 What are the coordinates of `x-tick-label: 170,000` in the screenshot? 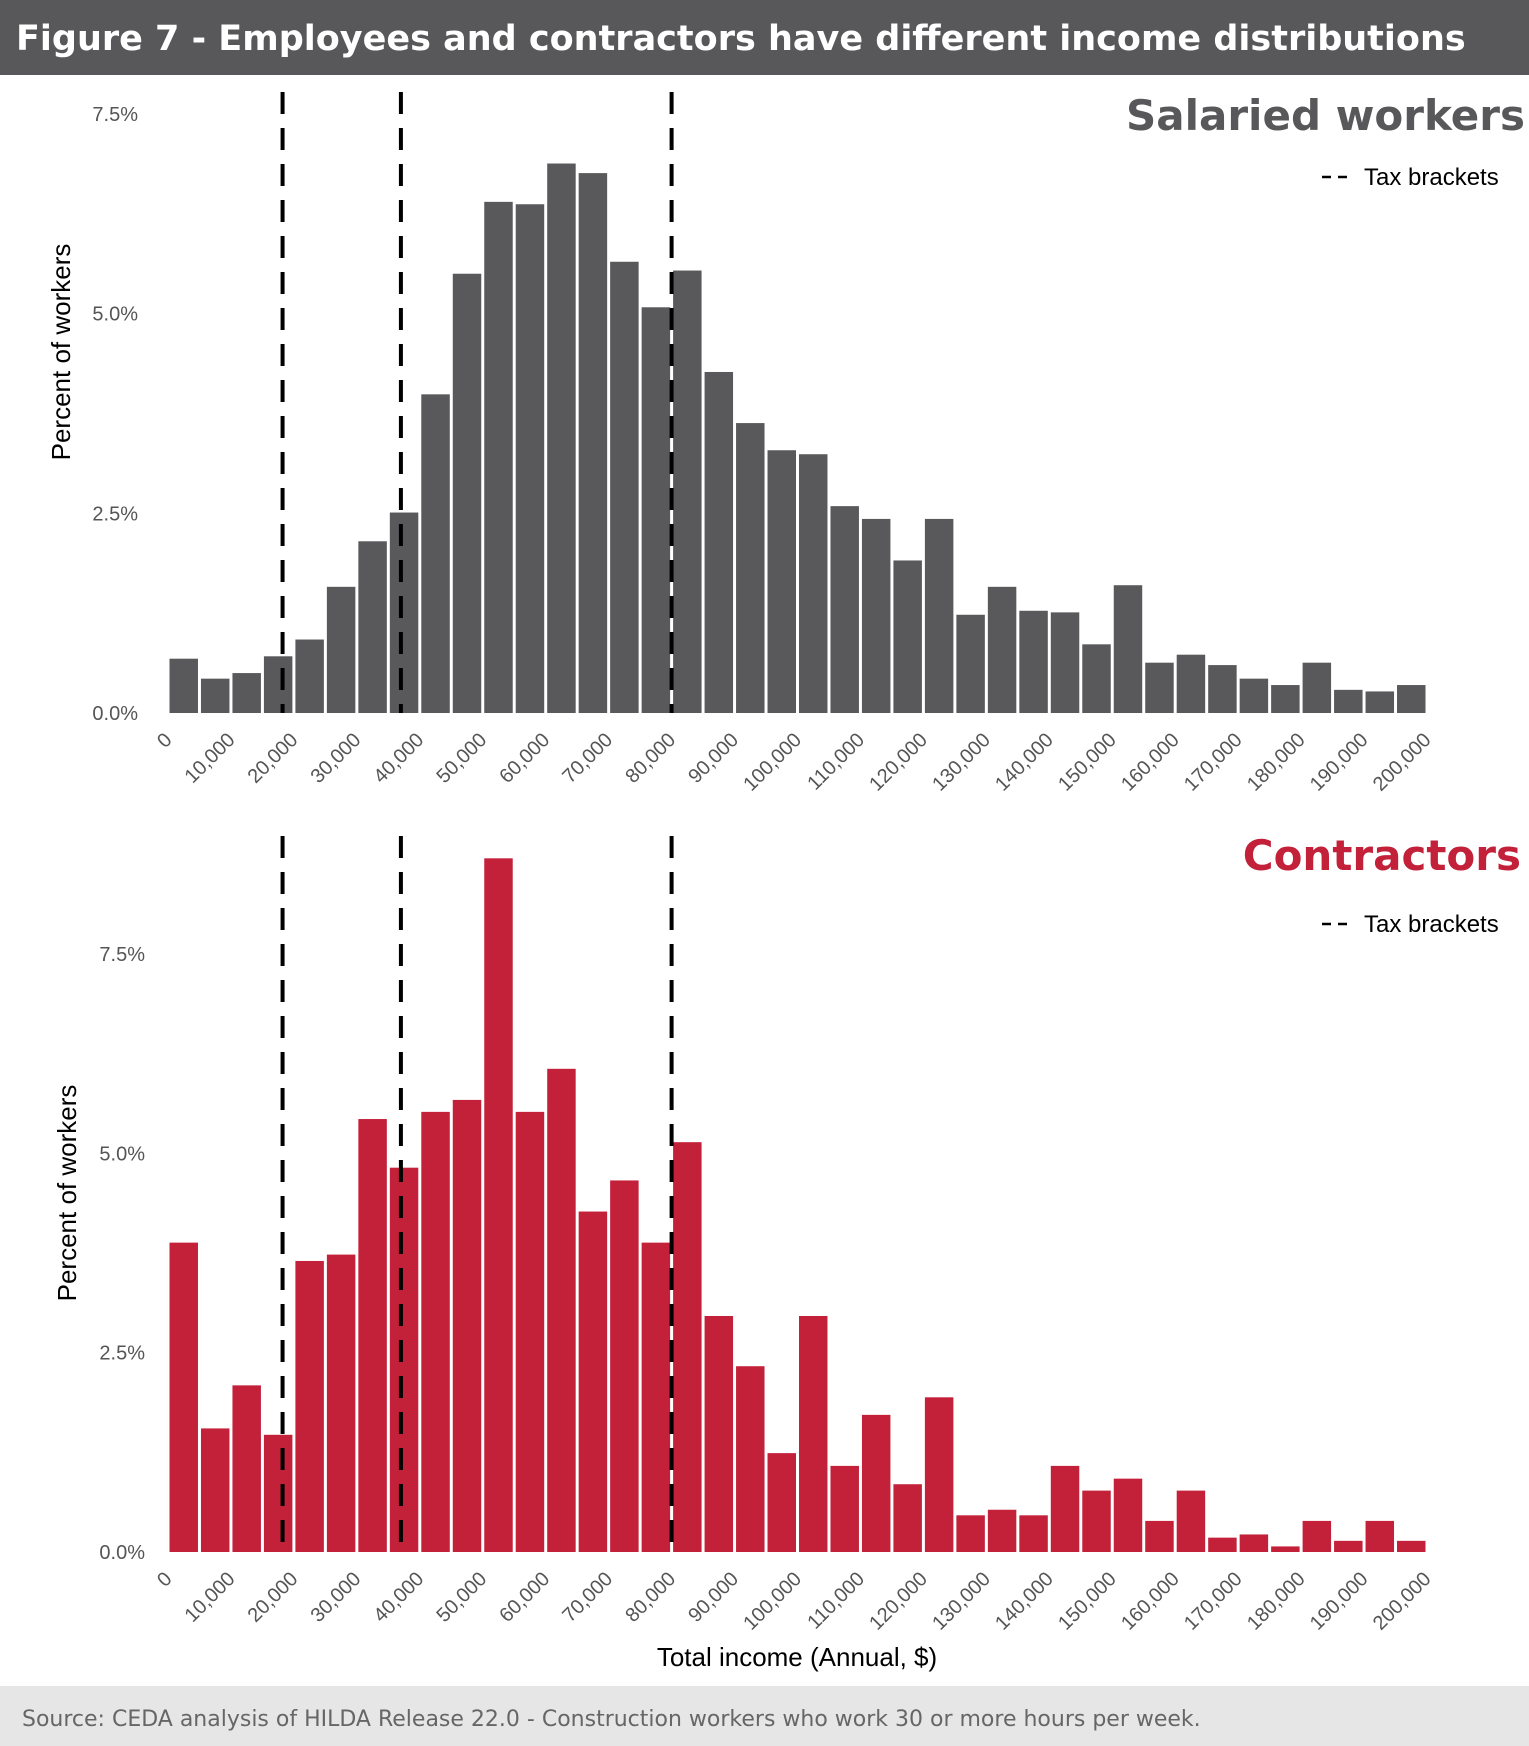 It's located at (1213, 762).